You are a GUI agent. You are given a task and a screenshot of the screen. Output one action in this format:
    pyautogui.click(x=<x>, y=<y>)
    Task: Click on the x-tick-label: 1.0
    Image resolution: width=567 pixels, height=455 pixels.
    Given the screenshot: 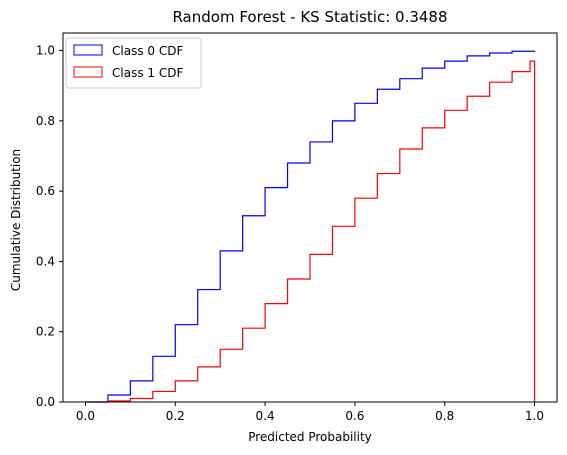 What is the action you would take?
    pyautogui.click(x=534, y=416)
    